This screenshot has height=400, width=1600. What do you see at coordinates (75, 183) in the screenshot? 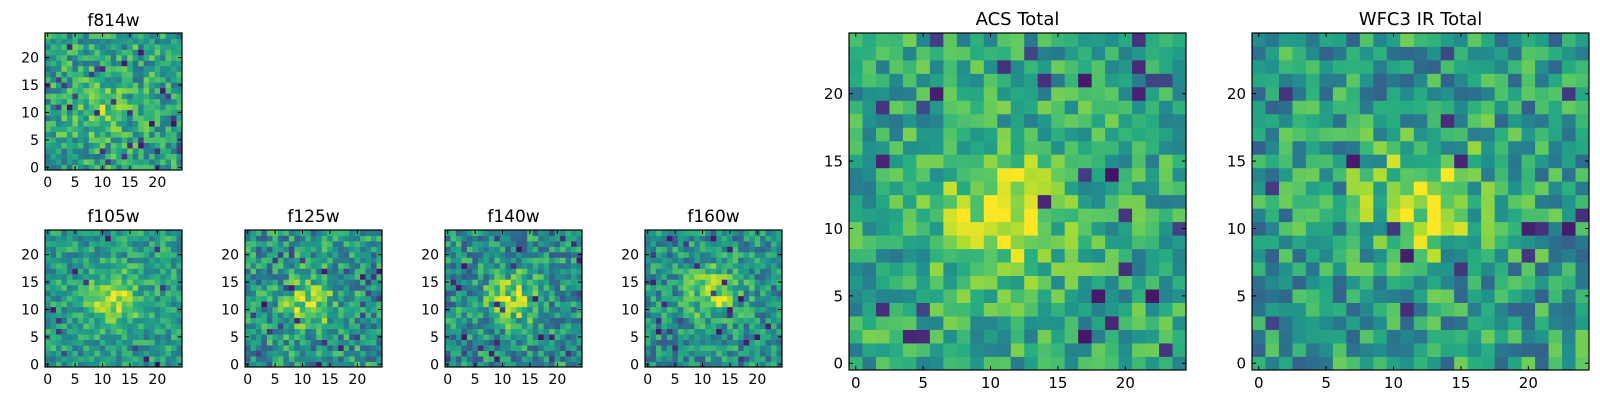
I see `x-tick-label: 5` at bounding box center [75, 183].